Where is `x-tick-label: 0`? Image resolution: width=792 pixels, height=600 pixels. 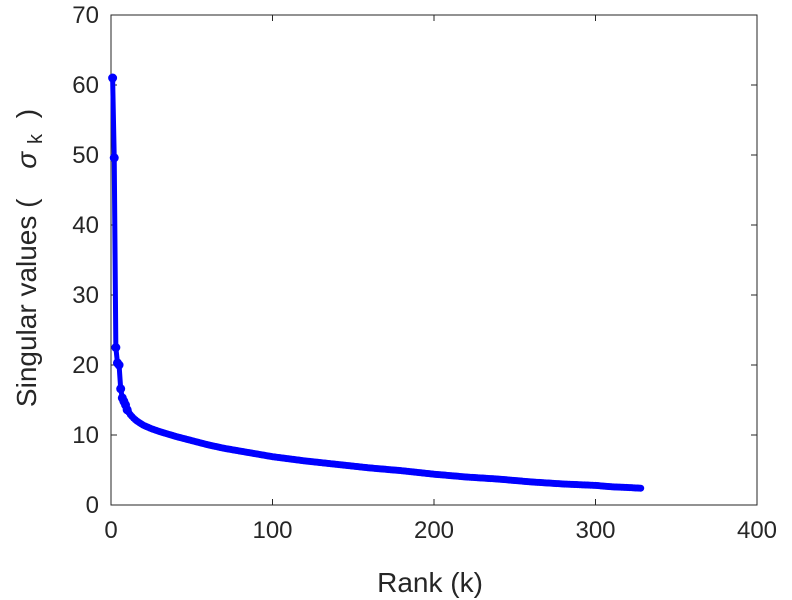 x-tick-label: 0 is located at coordinates (110, 530).